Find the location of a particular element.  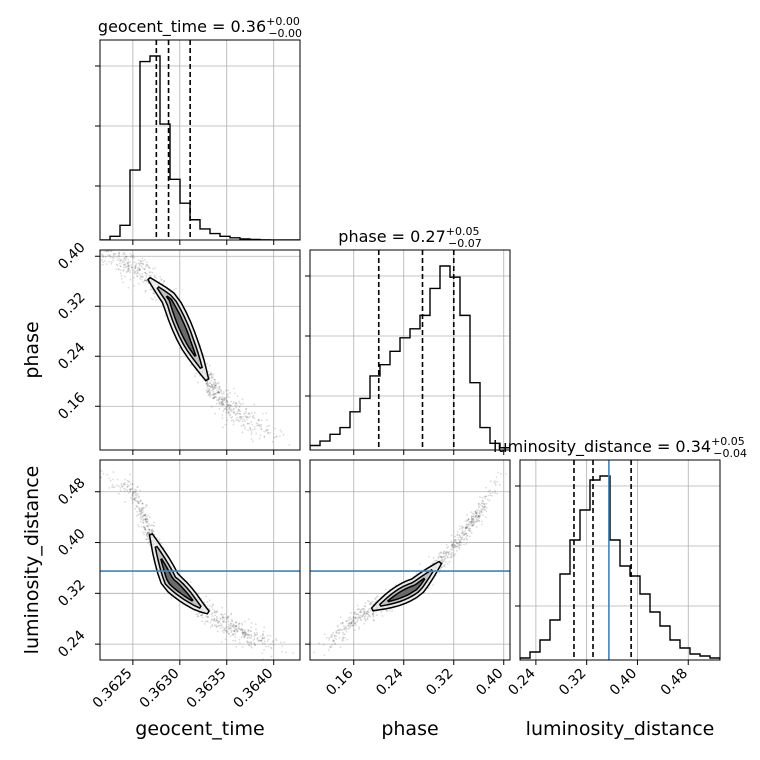

panel-title-phase: phase = 0.27+0.05 −0.07 is located at coordinates (409, 237).